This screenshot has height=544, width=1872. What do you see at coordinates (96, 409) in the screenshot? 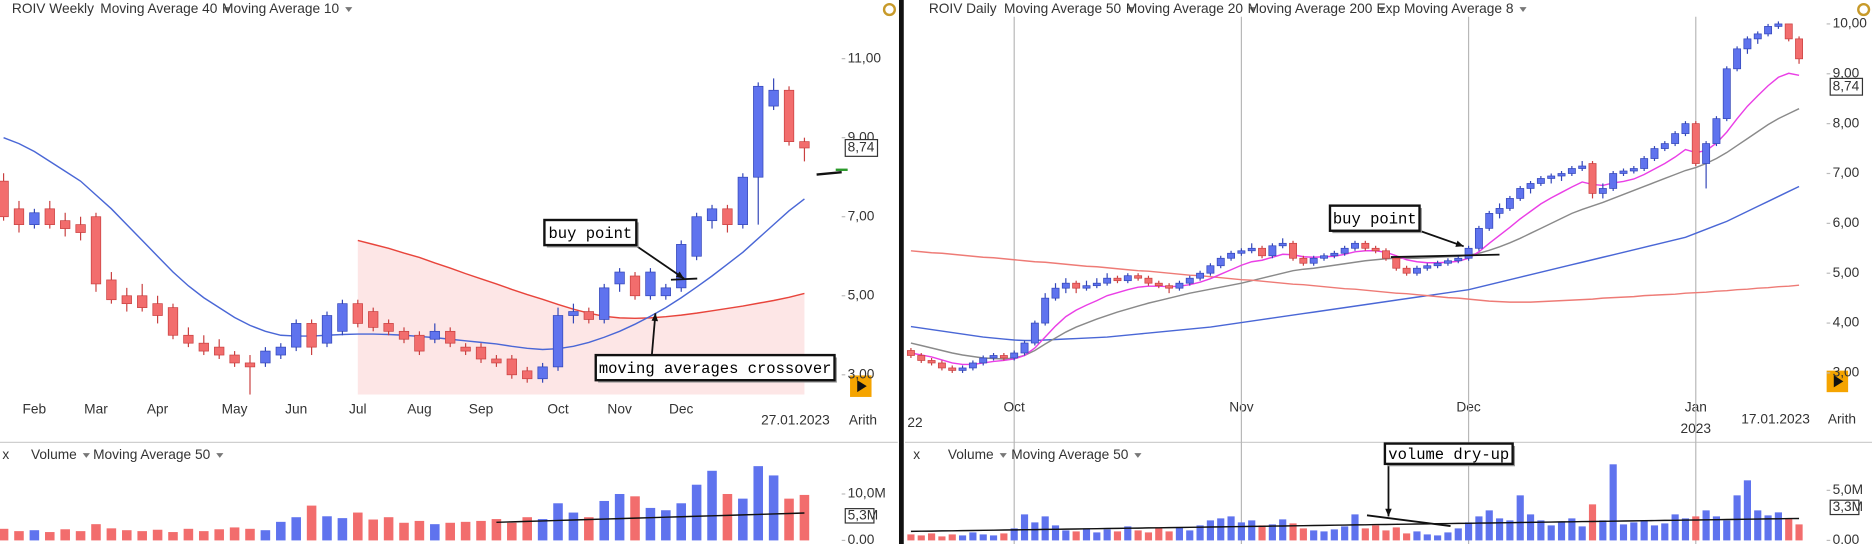
I see `x-tick-label: Mar` at bounding box center [96, 409].